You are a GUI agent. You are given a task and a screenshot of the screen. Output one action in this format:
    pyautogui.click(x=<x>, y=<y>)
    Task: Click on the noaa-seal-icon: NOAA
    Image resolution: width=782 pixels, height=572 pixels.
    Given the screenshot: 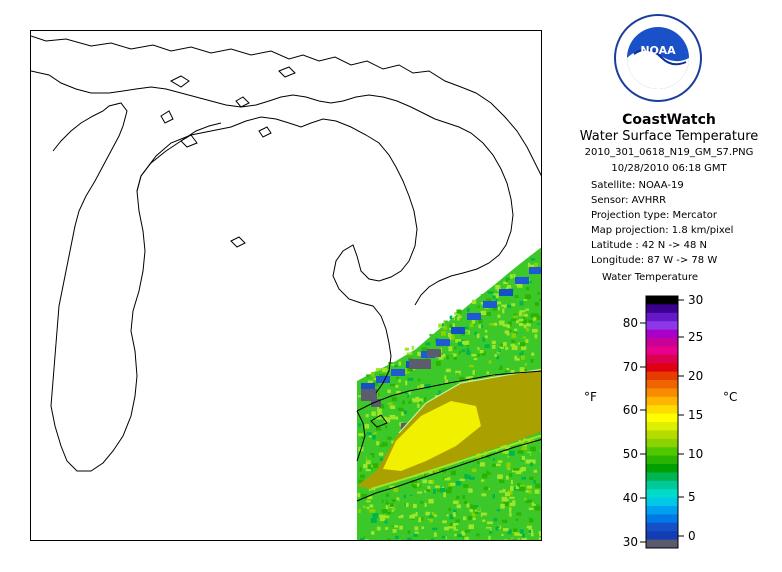 What is the action you would take?
    pyautogui.click(x=658, y=58)
    